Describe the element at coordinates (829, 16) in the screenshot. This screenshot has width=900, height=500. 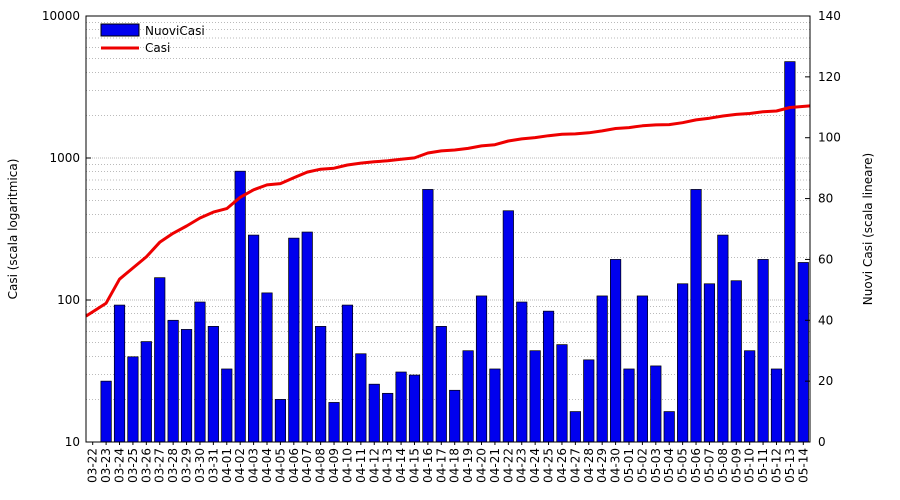
I see `right-tick-label: 140` at that location.